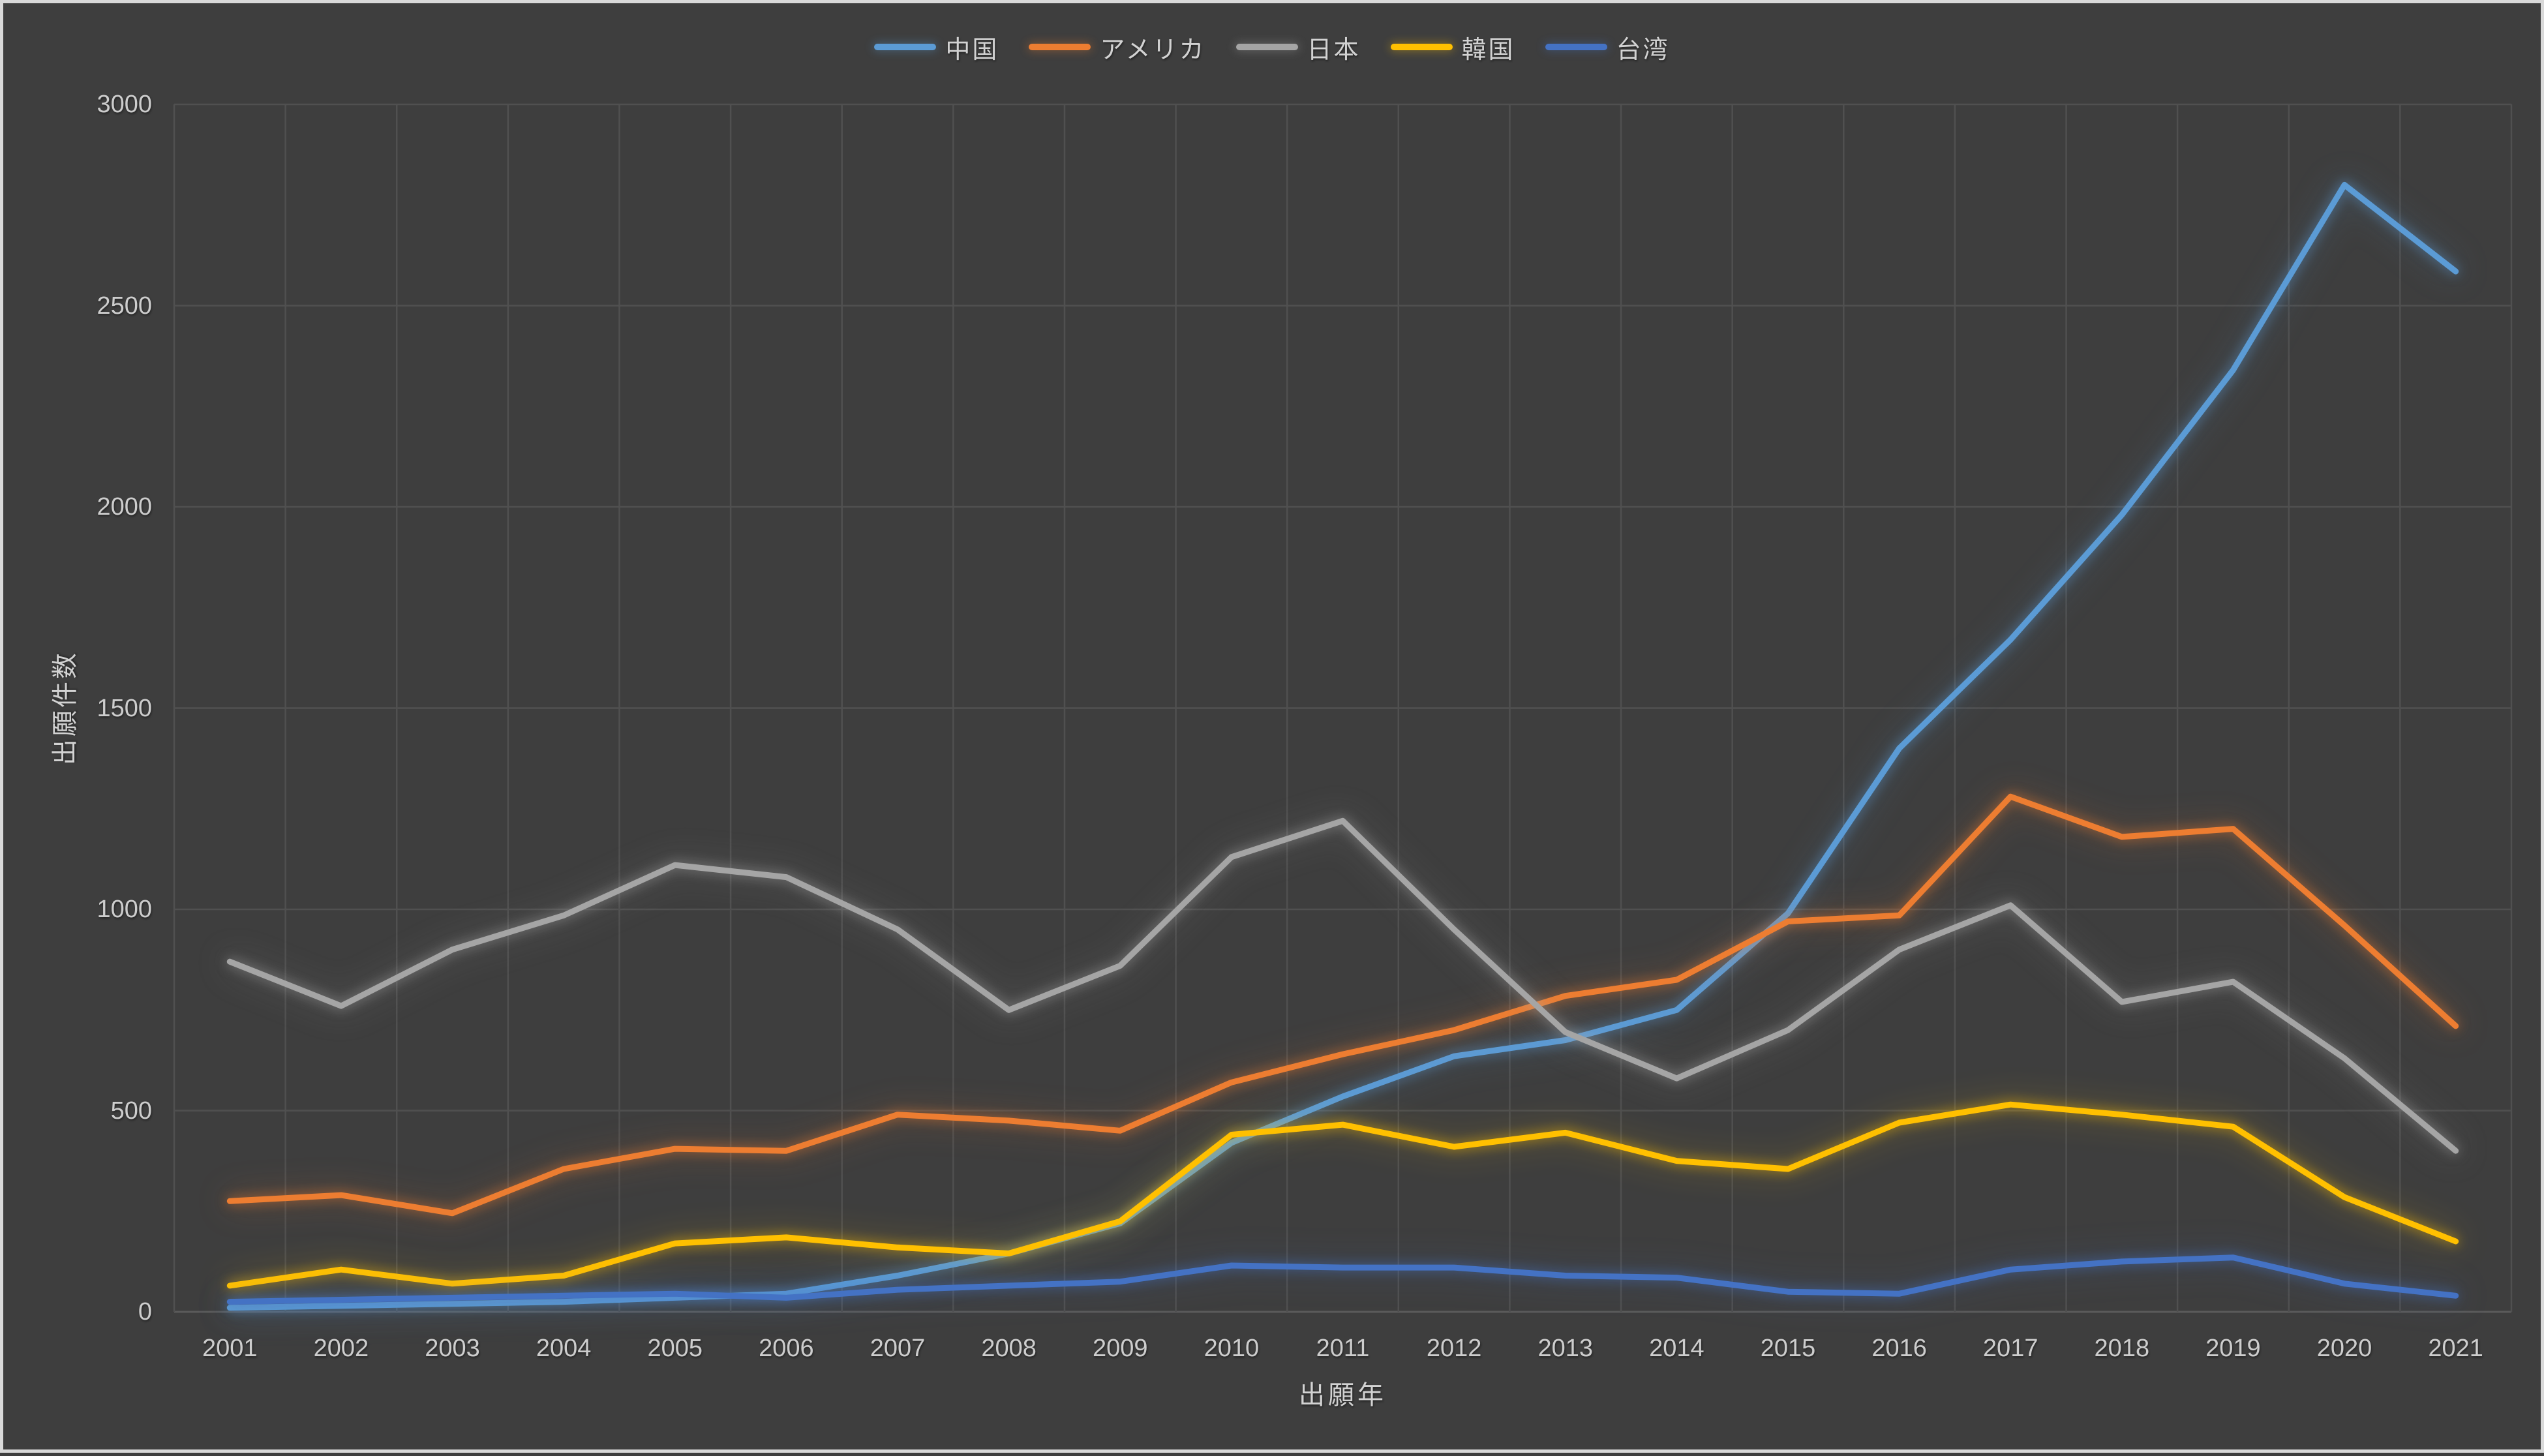 The height and width of the screenshot is (1456, 2544). What do you see at coordinates (1676, 1349) in the screenshot?
I see `x-tick-label: 2014` at bounding box center [1676, 1349].